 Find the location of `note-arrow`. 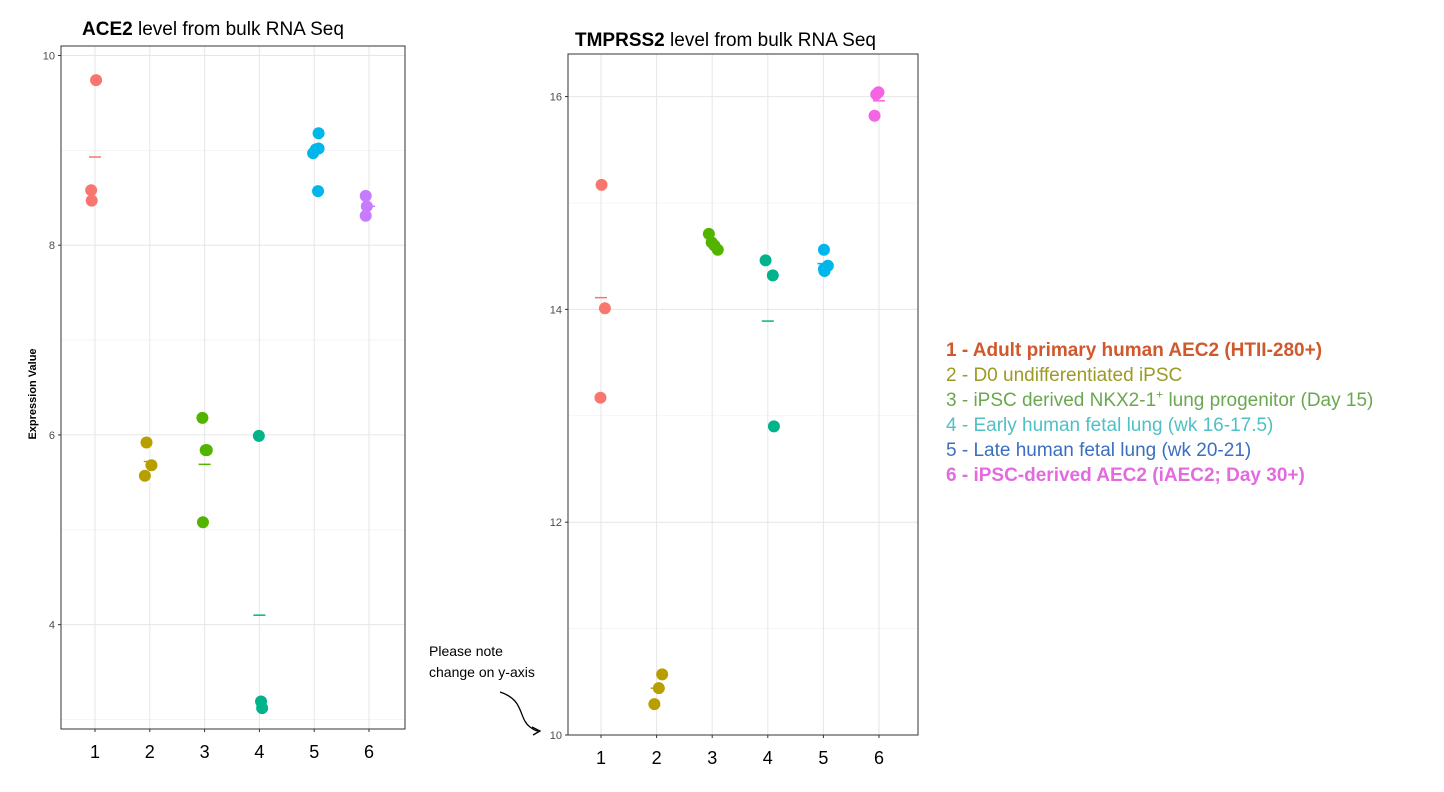

note-arrow is located at coordinates (519, 711).